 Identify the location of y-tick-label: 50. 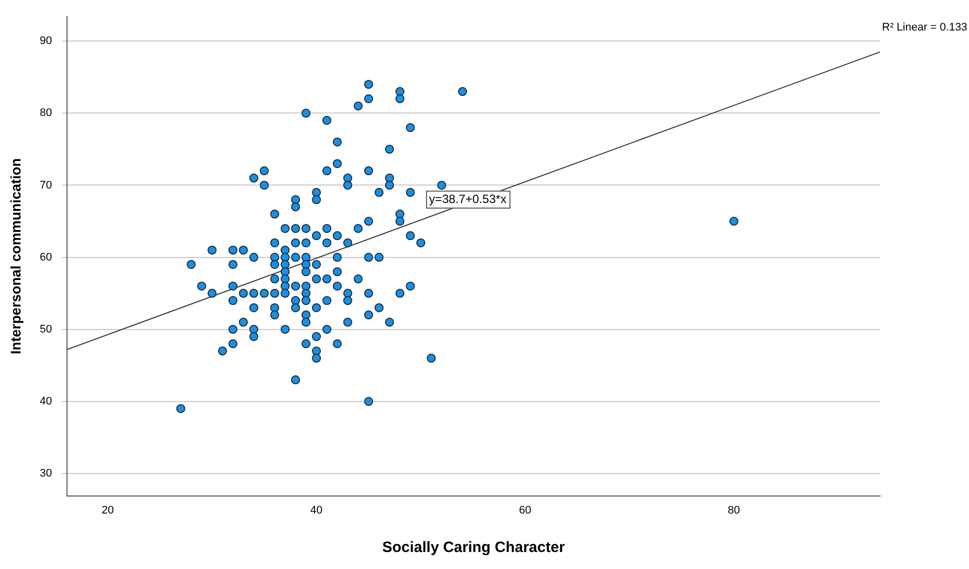
(46, 329).